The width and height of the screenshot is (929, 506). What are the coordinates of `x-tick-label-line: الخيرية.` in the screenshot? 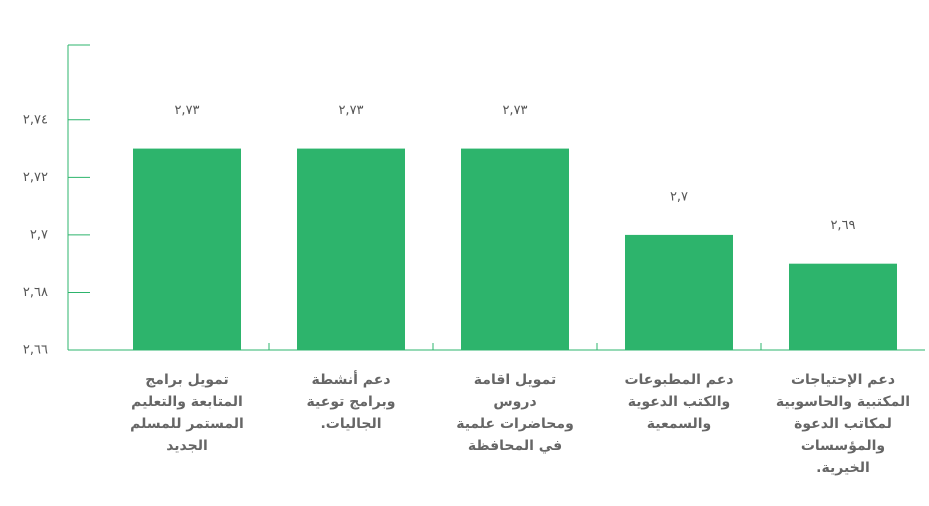 It's located at (843, 468).